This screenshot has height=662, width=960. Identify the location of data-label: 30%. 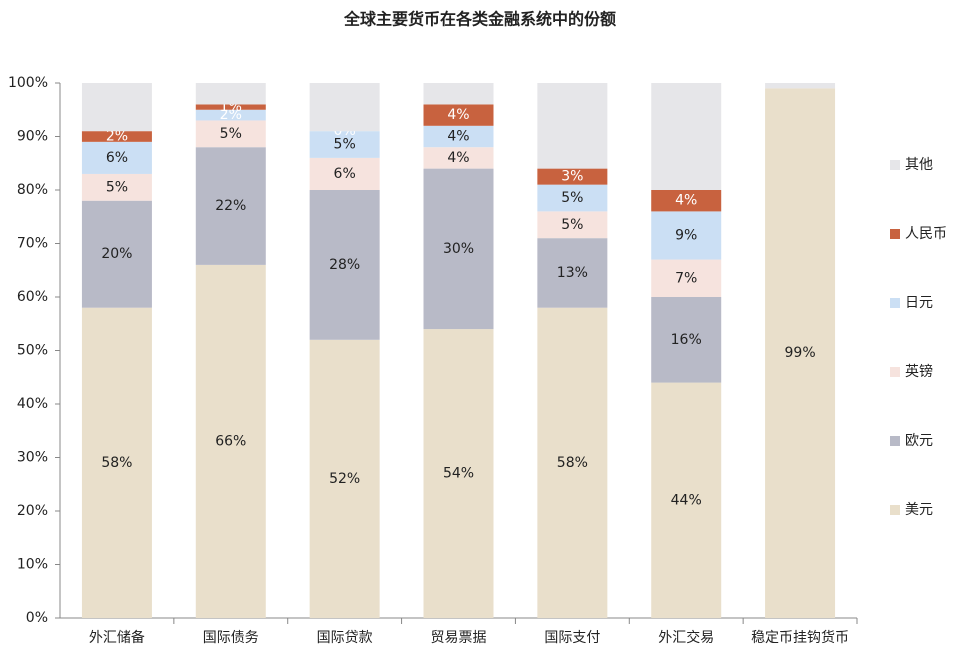
(458, 249).